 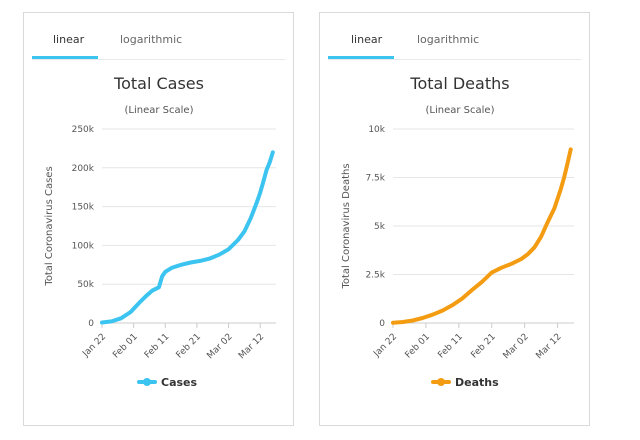 I want to click on y-tick-label: 2.5k, so click(x=375, y=276).